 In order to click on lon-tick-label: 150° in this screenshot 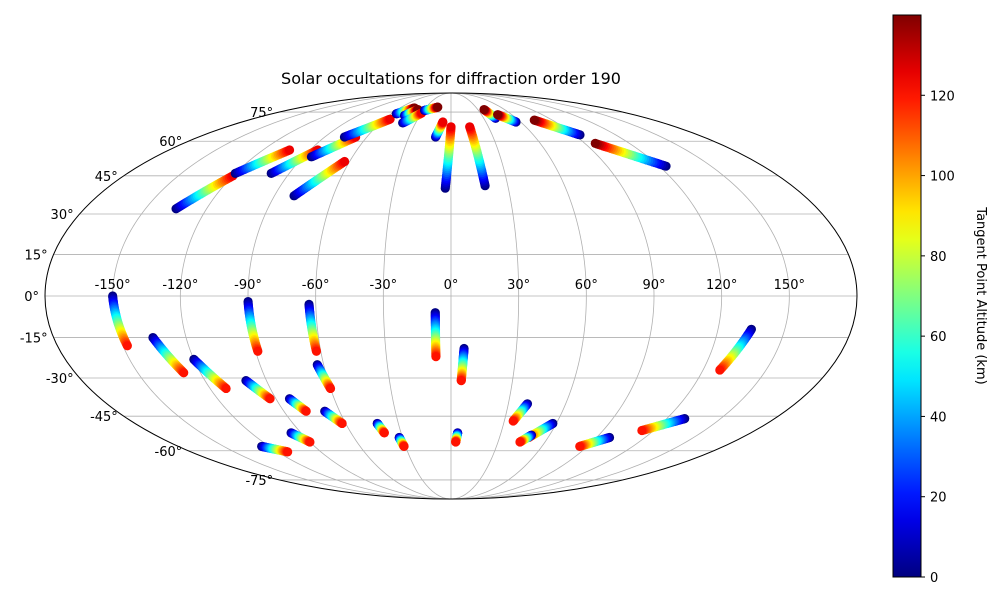, I will do `click(789, 285)`.